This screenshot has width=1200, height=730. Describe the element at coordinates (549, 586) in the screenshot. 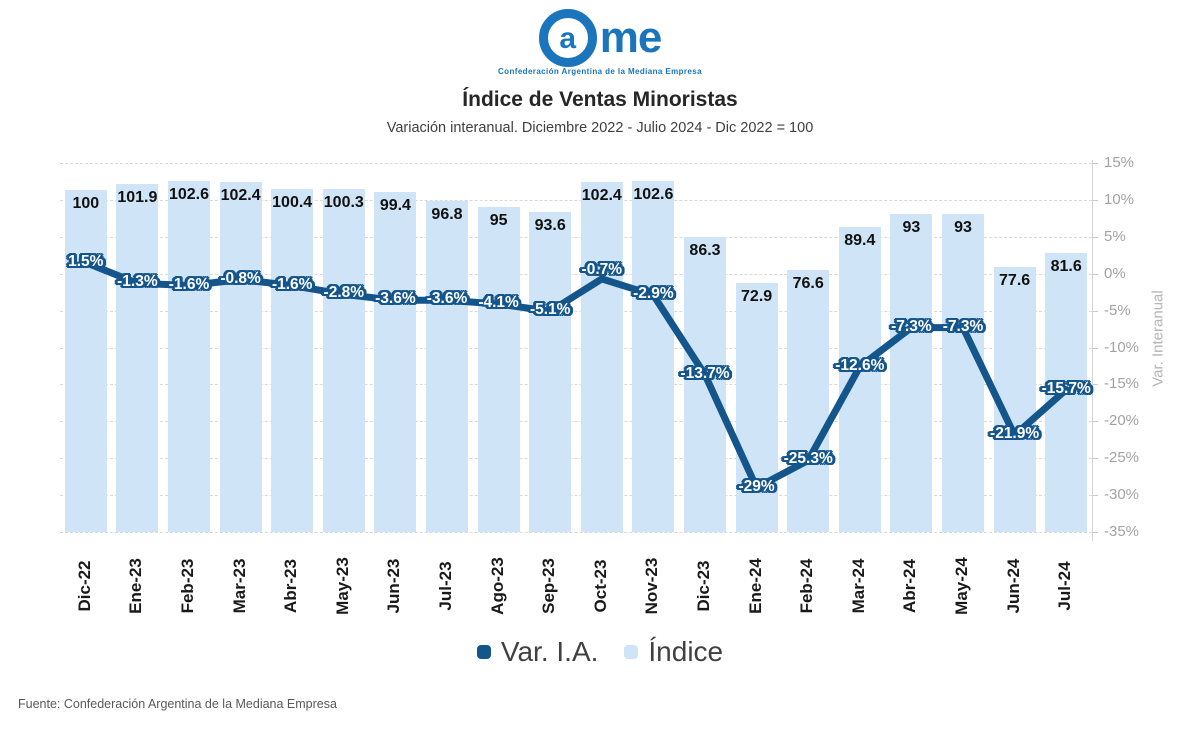

I see `x-axis-label: Sep-23` at that location.